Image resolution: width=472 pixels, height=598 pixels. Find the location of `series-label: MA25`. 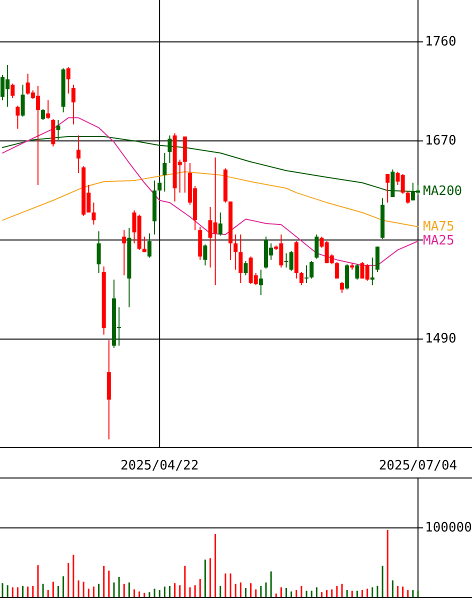

series-label: MA25 is located at coordinates (438, 241).